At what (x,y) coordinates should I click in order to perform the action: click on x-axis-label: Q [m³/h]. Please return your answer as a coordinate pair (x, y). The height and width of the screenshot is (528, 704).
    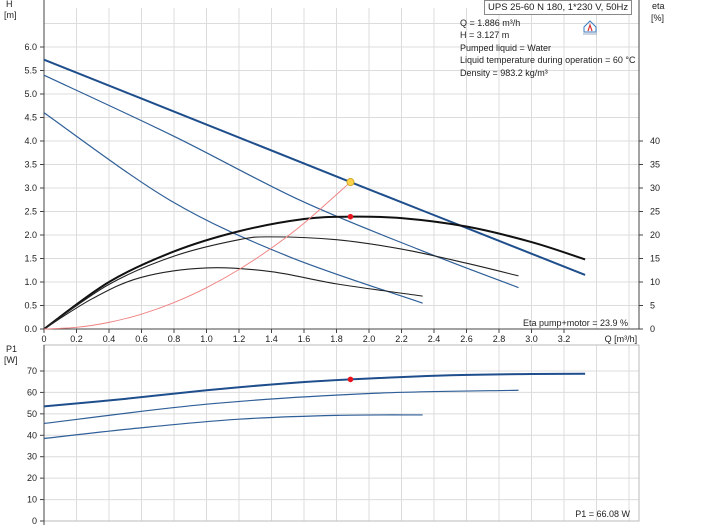
    Looking at the image, I should click on (621, 339).